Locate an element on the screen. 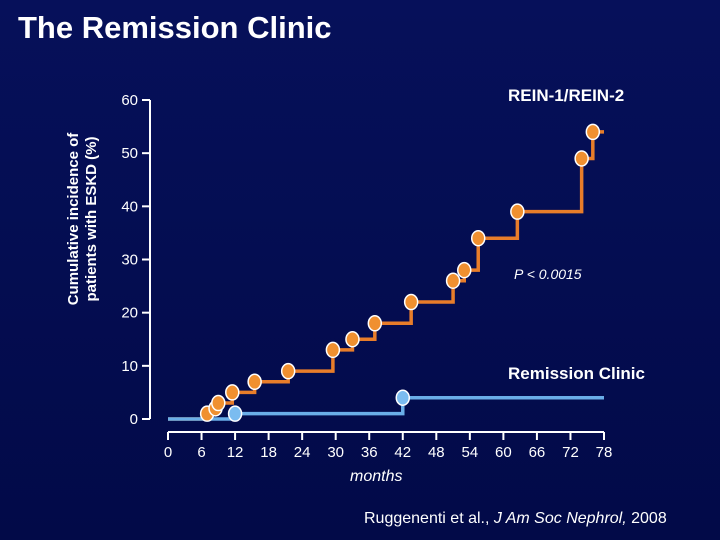  x-tick-label-24: 24 is located at coordinates (302, 452).